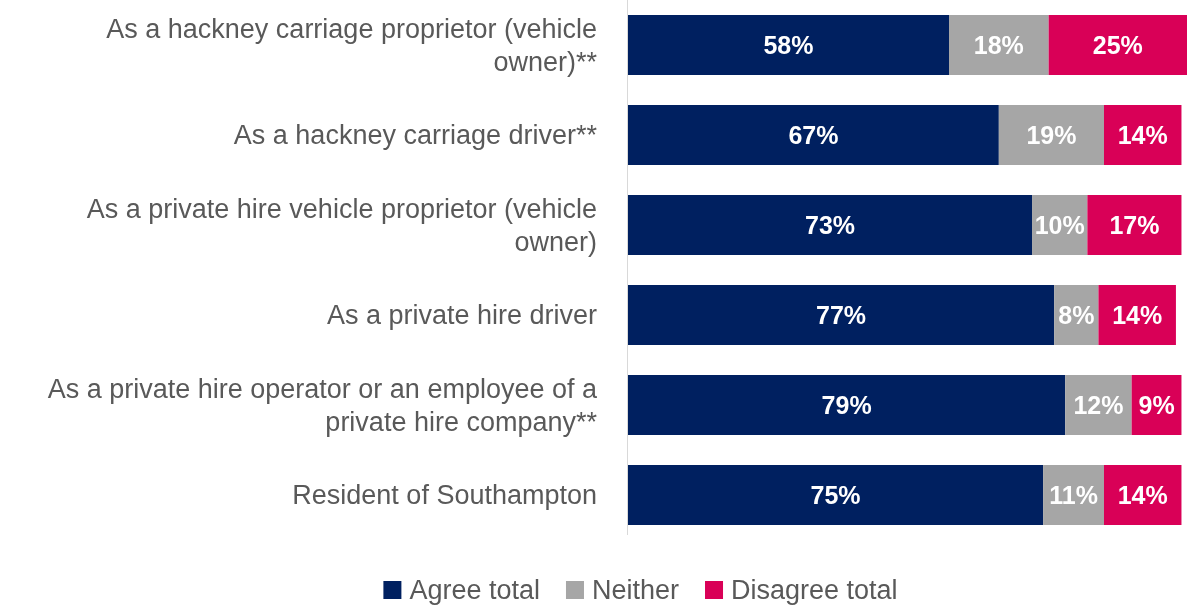  What do you see at coordinates (322, 405) in the screenshot?
I see `y-tick-label: As a private hire operator or an employee of a private hire company**` at bounding box center [322, 405].